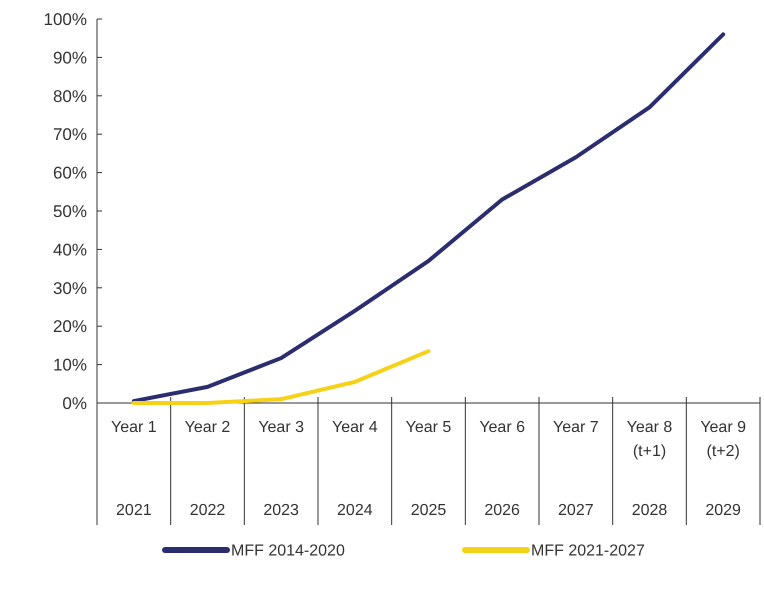 This screenshot has height=593, width=764. What do you see at coordinates (133, 469) in the screenshot?
I see `category-label: Year 1 2021` at bounding box center [133, 469].